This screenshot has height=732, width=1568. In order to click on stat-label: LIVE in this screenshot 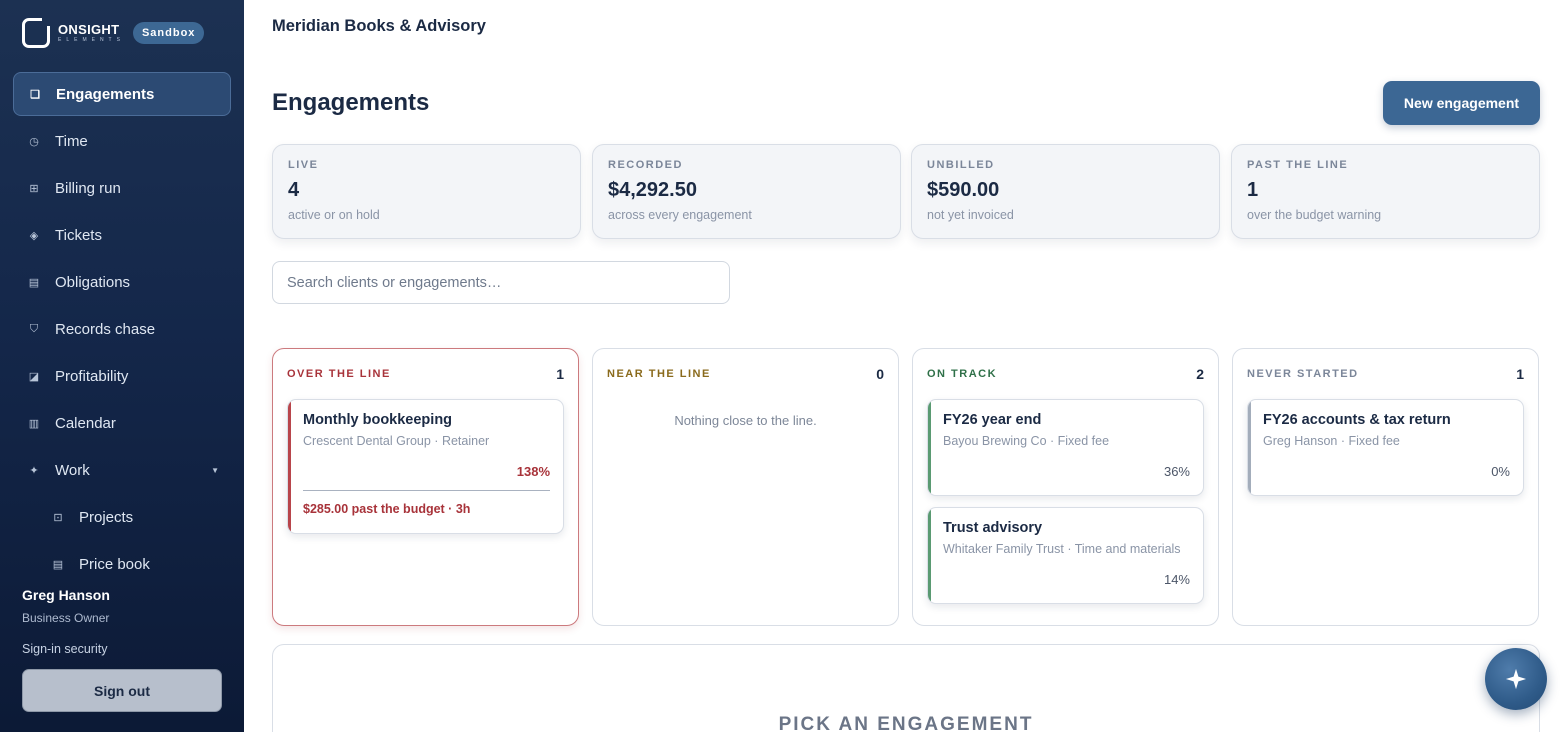, I will do `click(303, 165)`.